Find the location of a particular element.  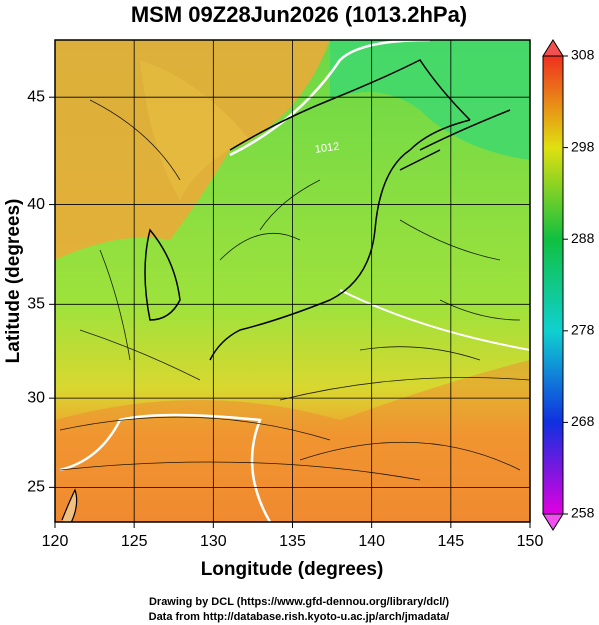

colorbar-bottom is located at coordinates (553, 522).